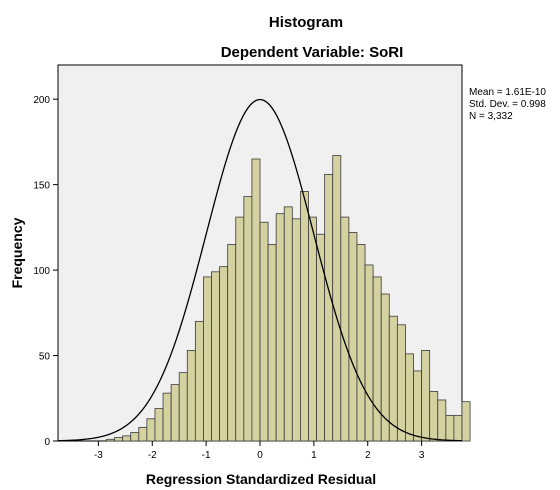 Image resolution: width=560 pixels, height=490 pixels. What do you see at coordinates (41, 100) in the screenshot?
I see `y-tick-label: 200` at bounding box center [41, 100].